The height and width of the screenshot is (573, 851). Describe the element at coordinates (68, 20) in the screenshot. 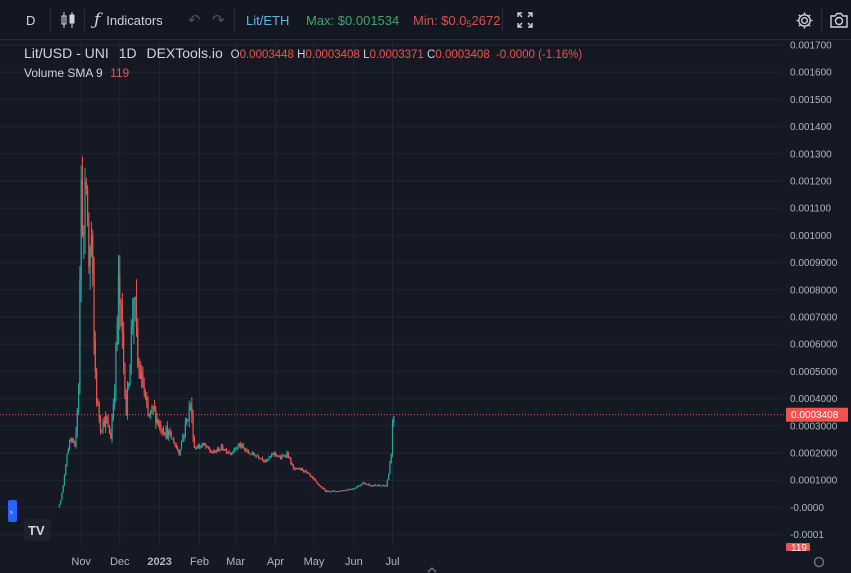

I see `chart-type-button` at that location.